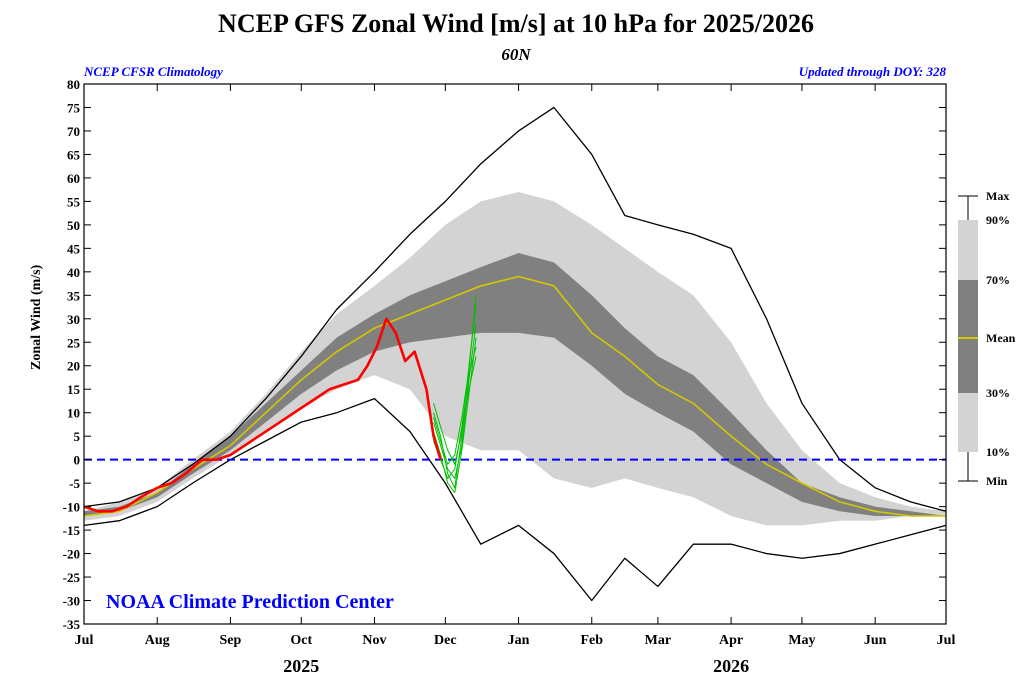 Image resolution: width=1027 pixels, height=679 pixels. Describe the element at coordinates (968, 250) in the screenshot. I see `legend-upper-light` at that location.